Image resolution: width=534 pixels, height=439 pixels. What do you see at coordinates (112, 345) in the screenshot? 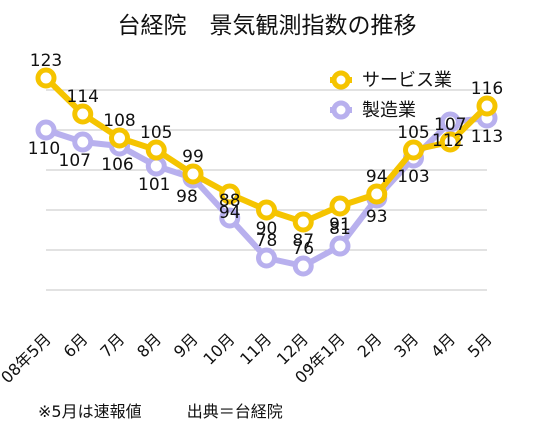
I see `x-tick-label: 7月` at bounding box center [112, 345].